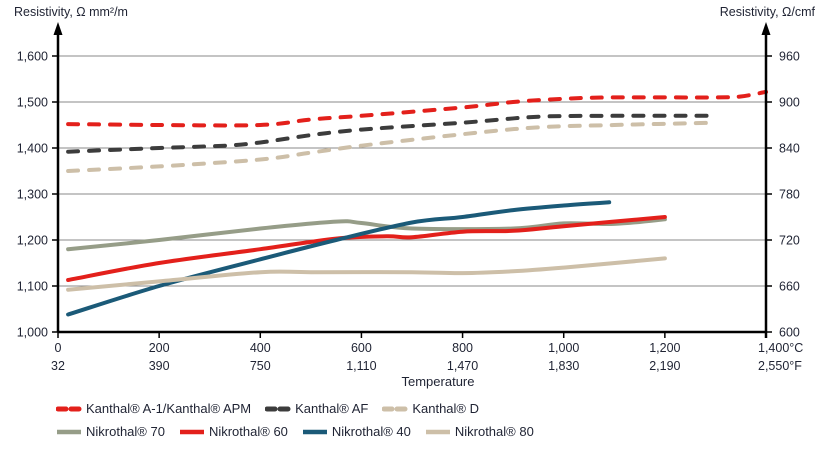 The height and width of the screenshot is (462, 826). What do you see at coordinates (32, 333) in the screenshot?
I see `y-tick-label-left: 1,000` at bounding box center [32, 333].